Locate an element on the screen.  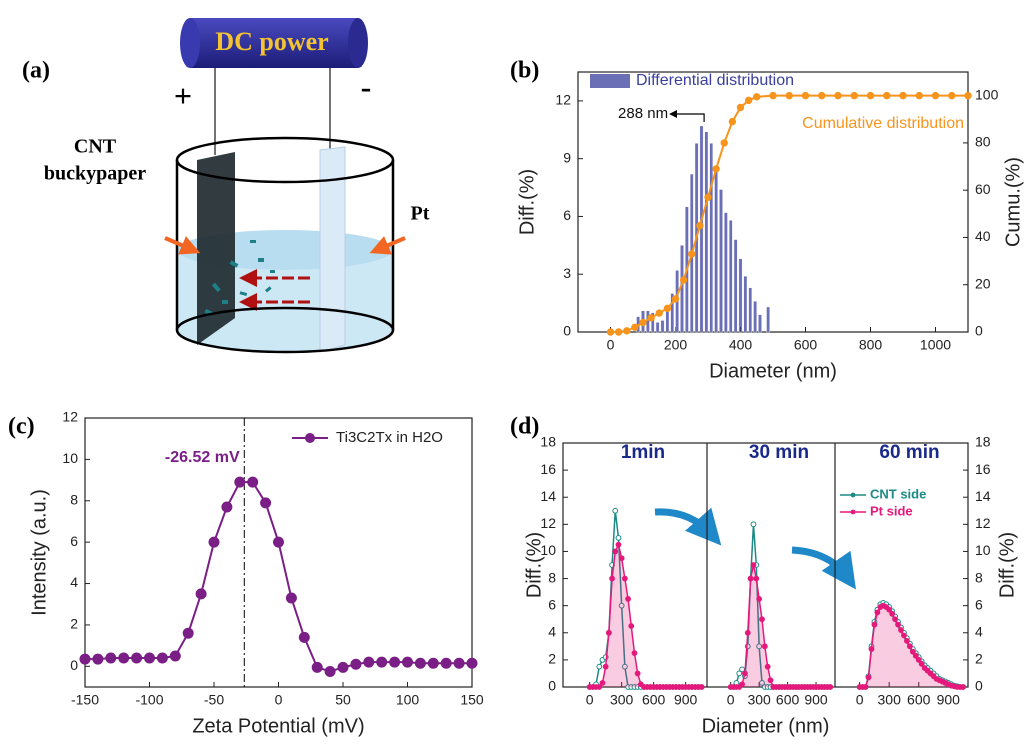
y-tick-label: 6 is located at coordinates (74, 541).